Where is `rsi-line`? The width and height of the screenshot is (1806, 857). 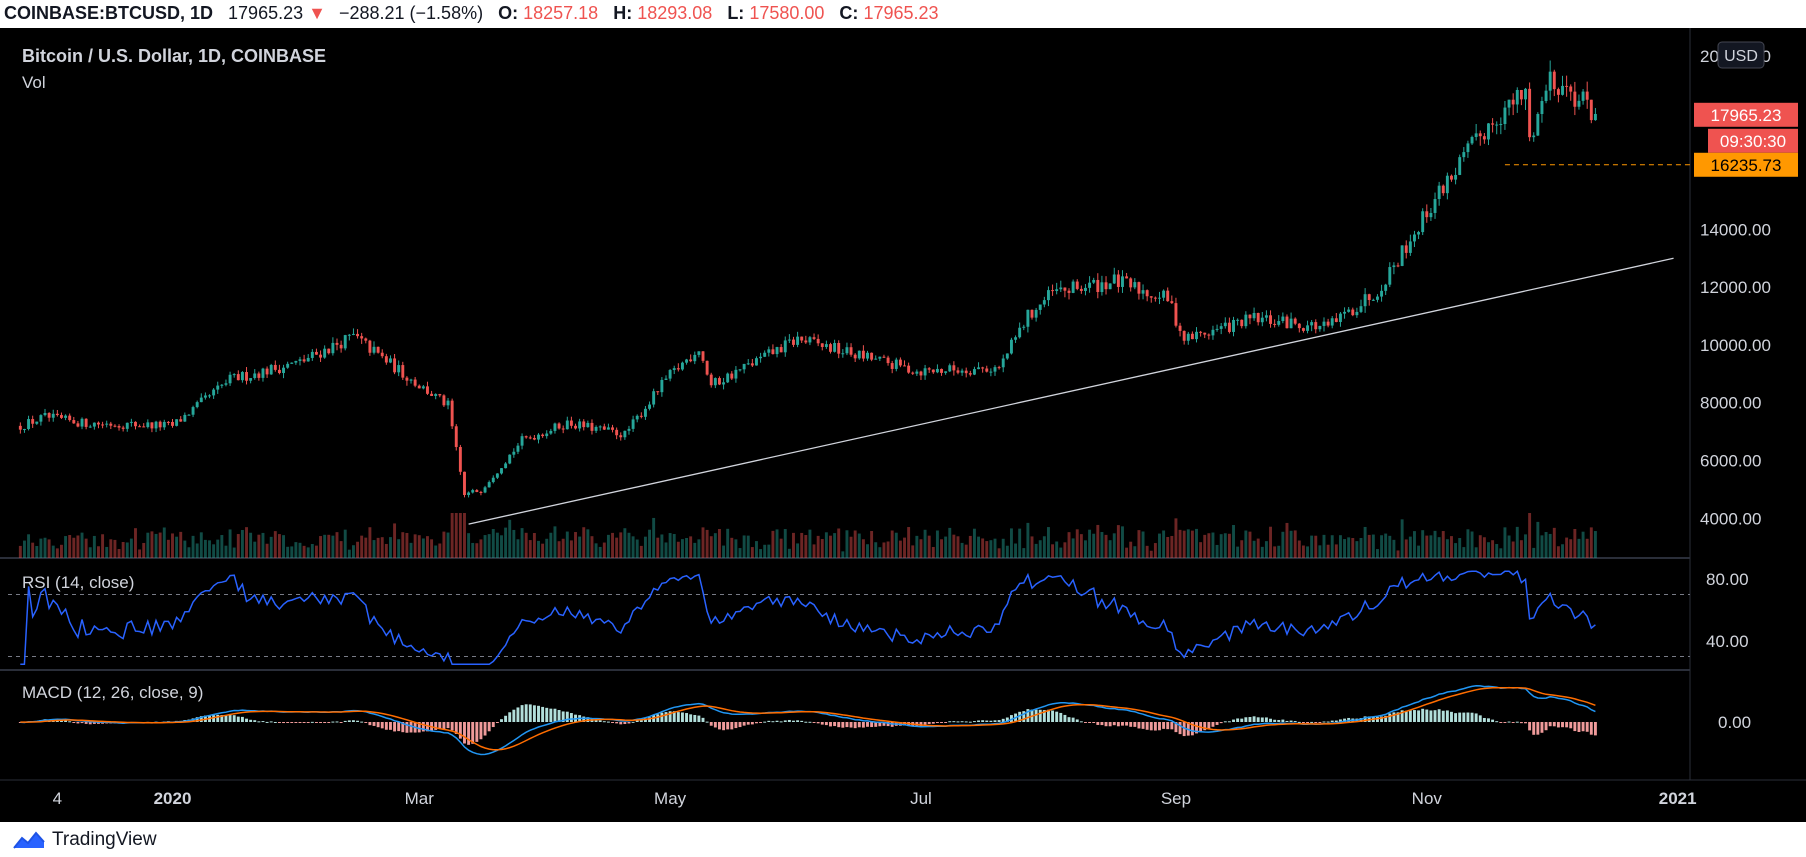
rsi-line is located at coordinates (808, 618).